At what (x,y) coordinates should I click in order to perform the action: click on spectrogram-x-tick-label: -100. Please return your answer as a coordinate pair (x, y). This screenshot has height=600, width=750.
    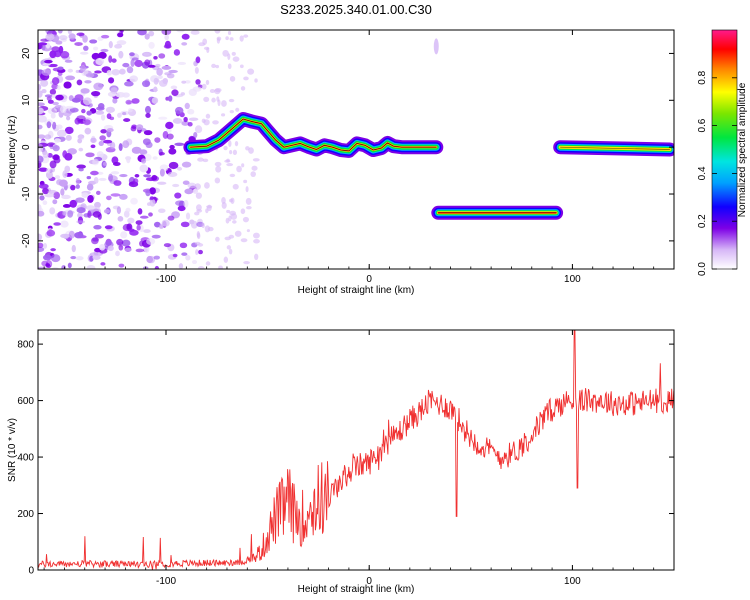
    Looking at the image, I should click on (166, 279).